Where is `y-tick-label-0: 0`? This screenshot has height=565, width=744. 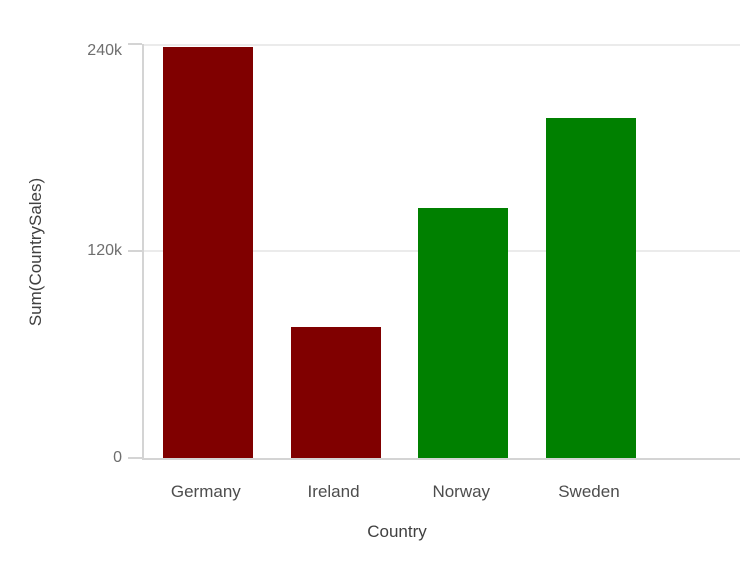 y-tick-label-0: 0 is located at coordinates (117, 457).